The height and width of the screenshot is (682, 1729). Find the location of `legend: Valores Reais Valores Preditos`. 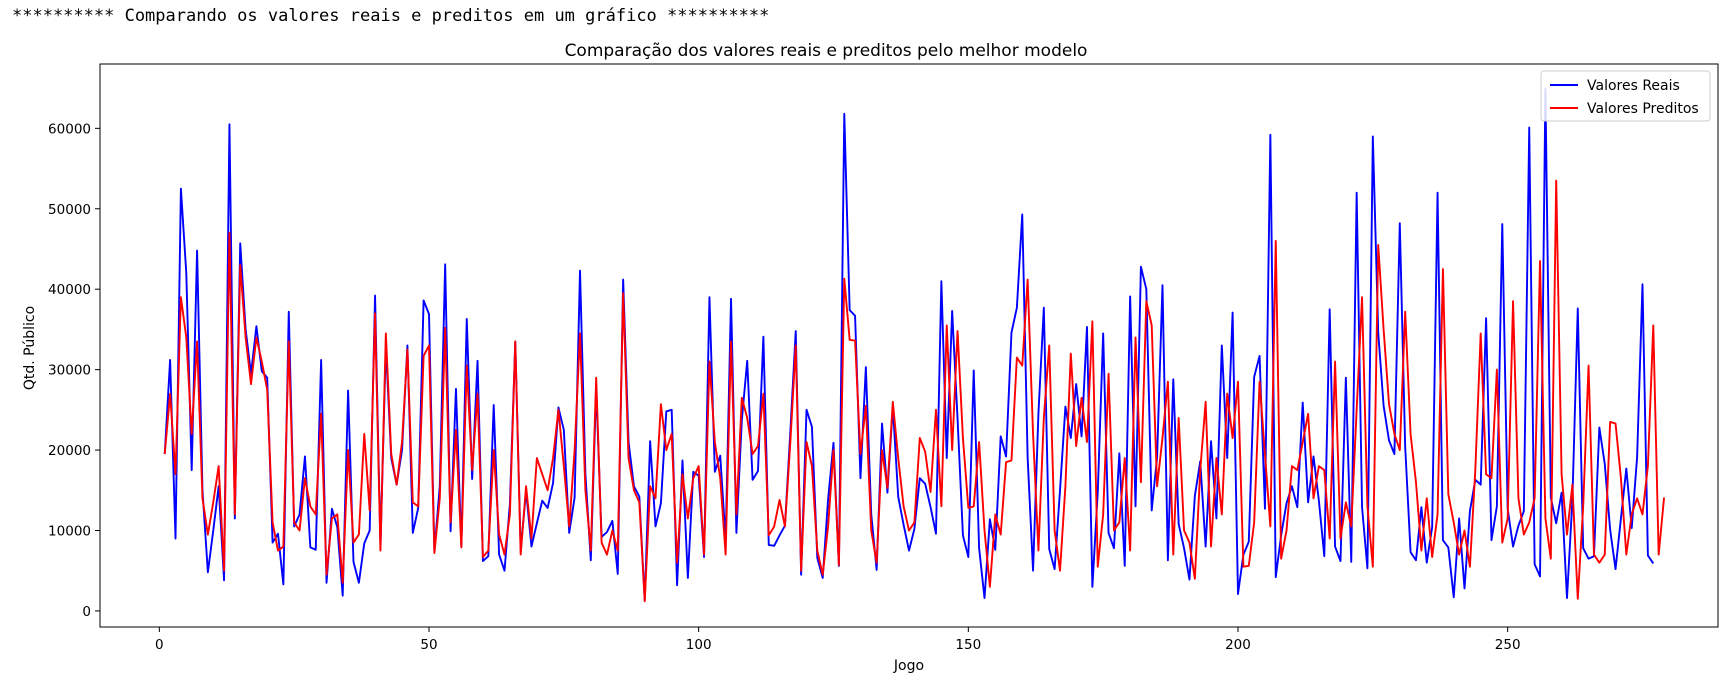

legend: Valores Reais Valores Preditos is located at coordinates (1625, 96).